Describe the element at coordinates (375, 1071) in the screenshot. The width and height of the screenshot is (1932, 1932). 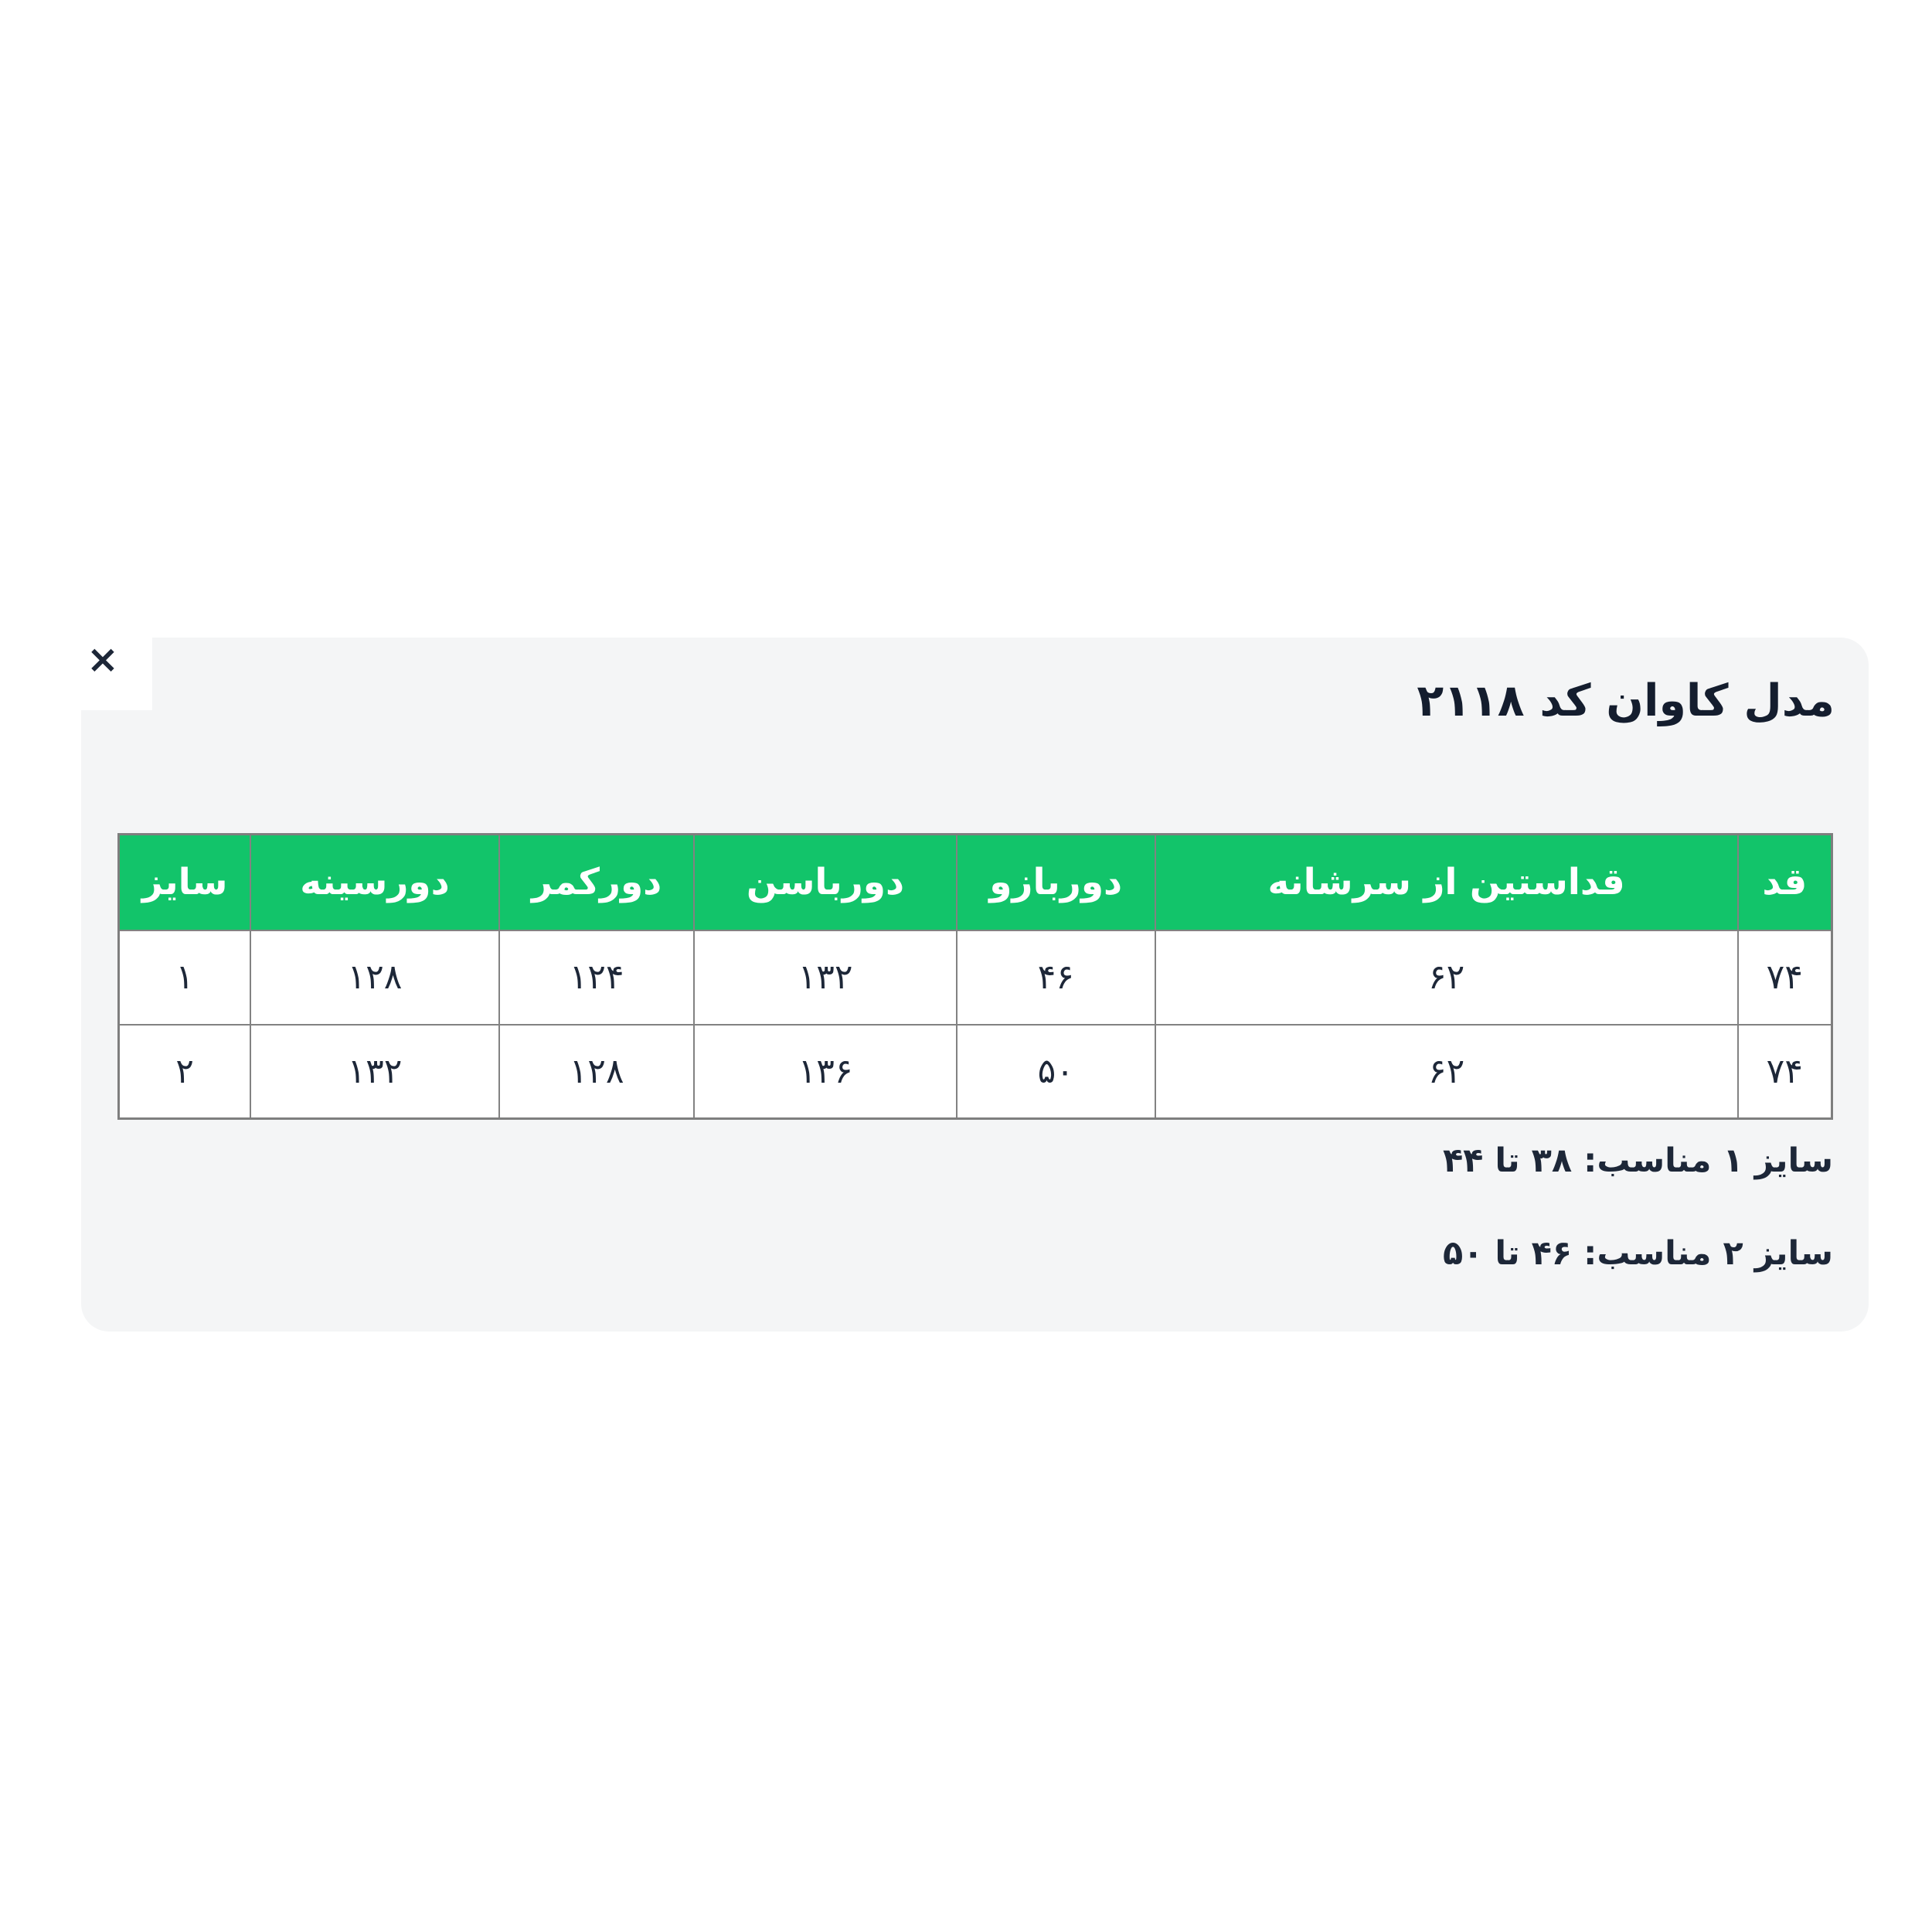
I see `cell-chest: ۱۳۲` at that location.